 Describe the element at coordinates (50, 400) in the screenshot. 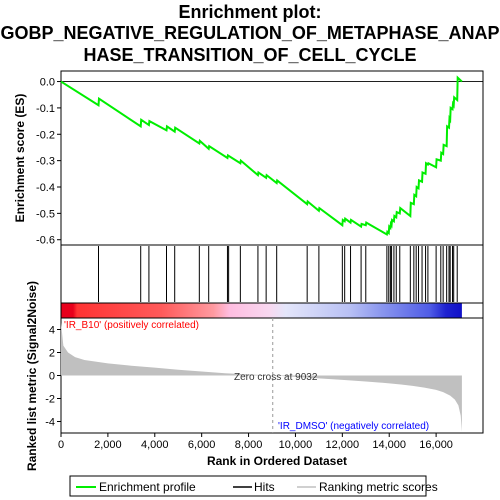

I see `metric-ytick-label: -2` at that location.